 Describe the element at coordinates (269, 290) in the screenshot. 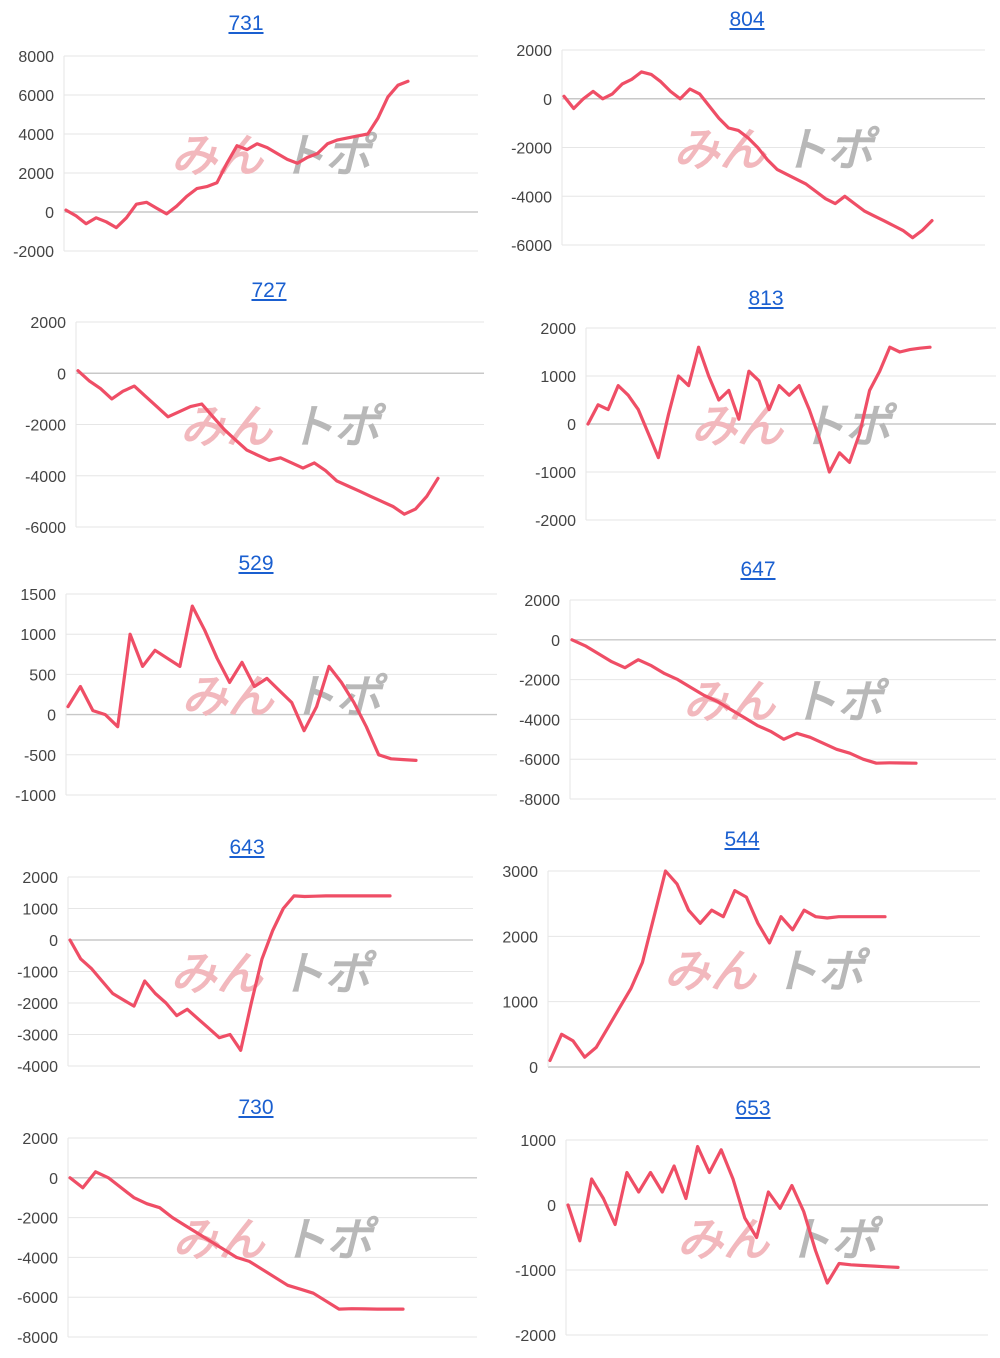

I see `chart-title-link: 727` at that location.